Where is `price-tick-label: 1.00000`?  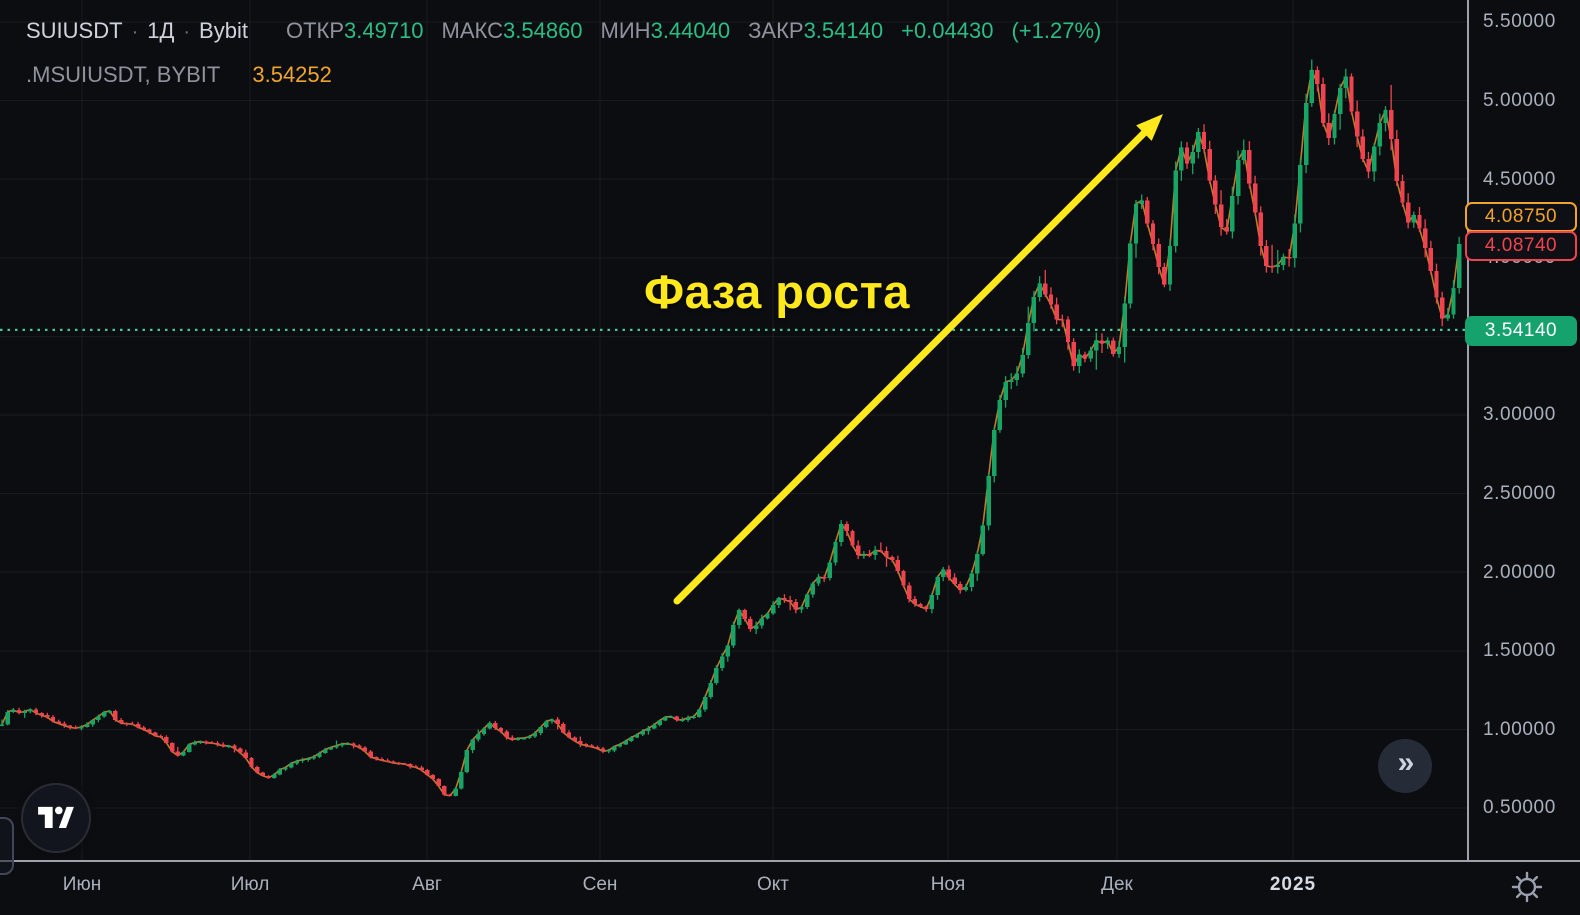 price-tick-label: 1.00000 is located at coordinates (1519, 729).